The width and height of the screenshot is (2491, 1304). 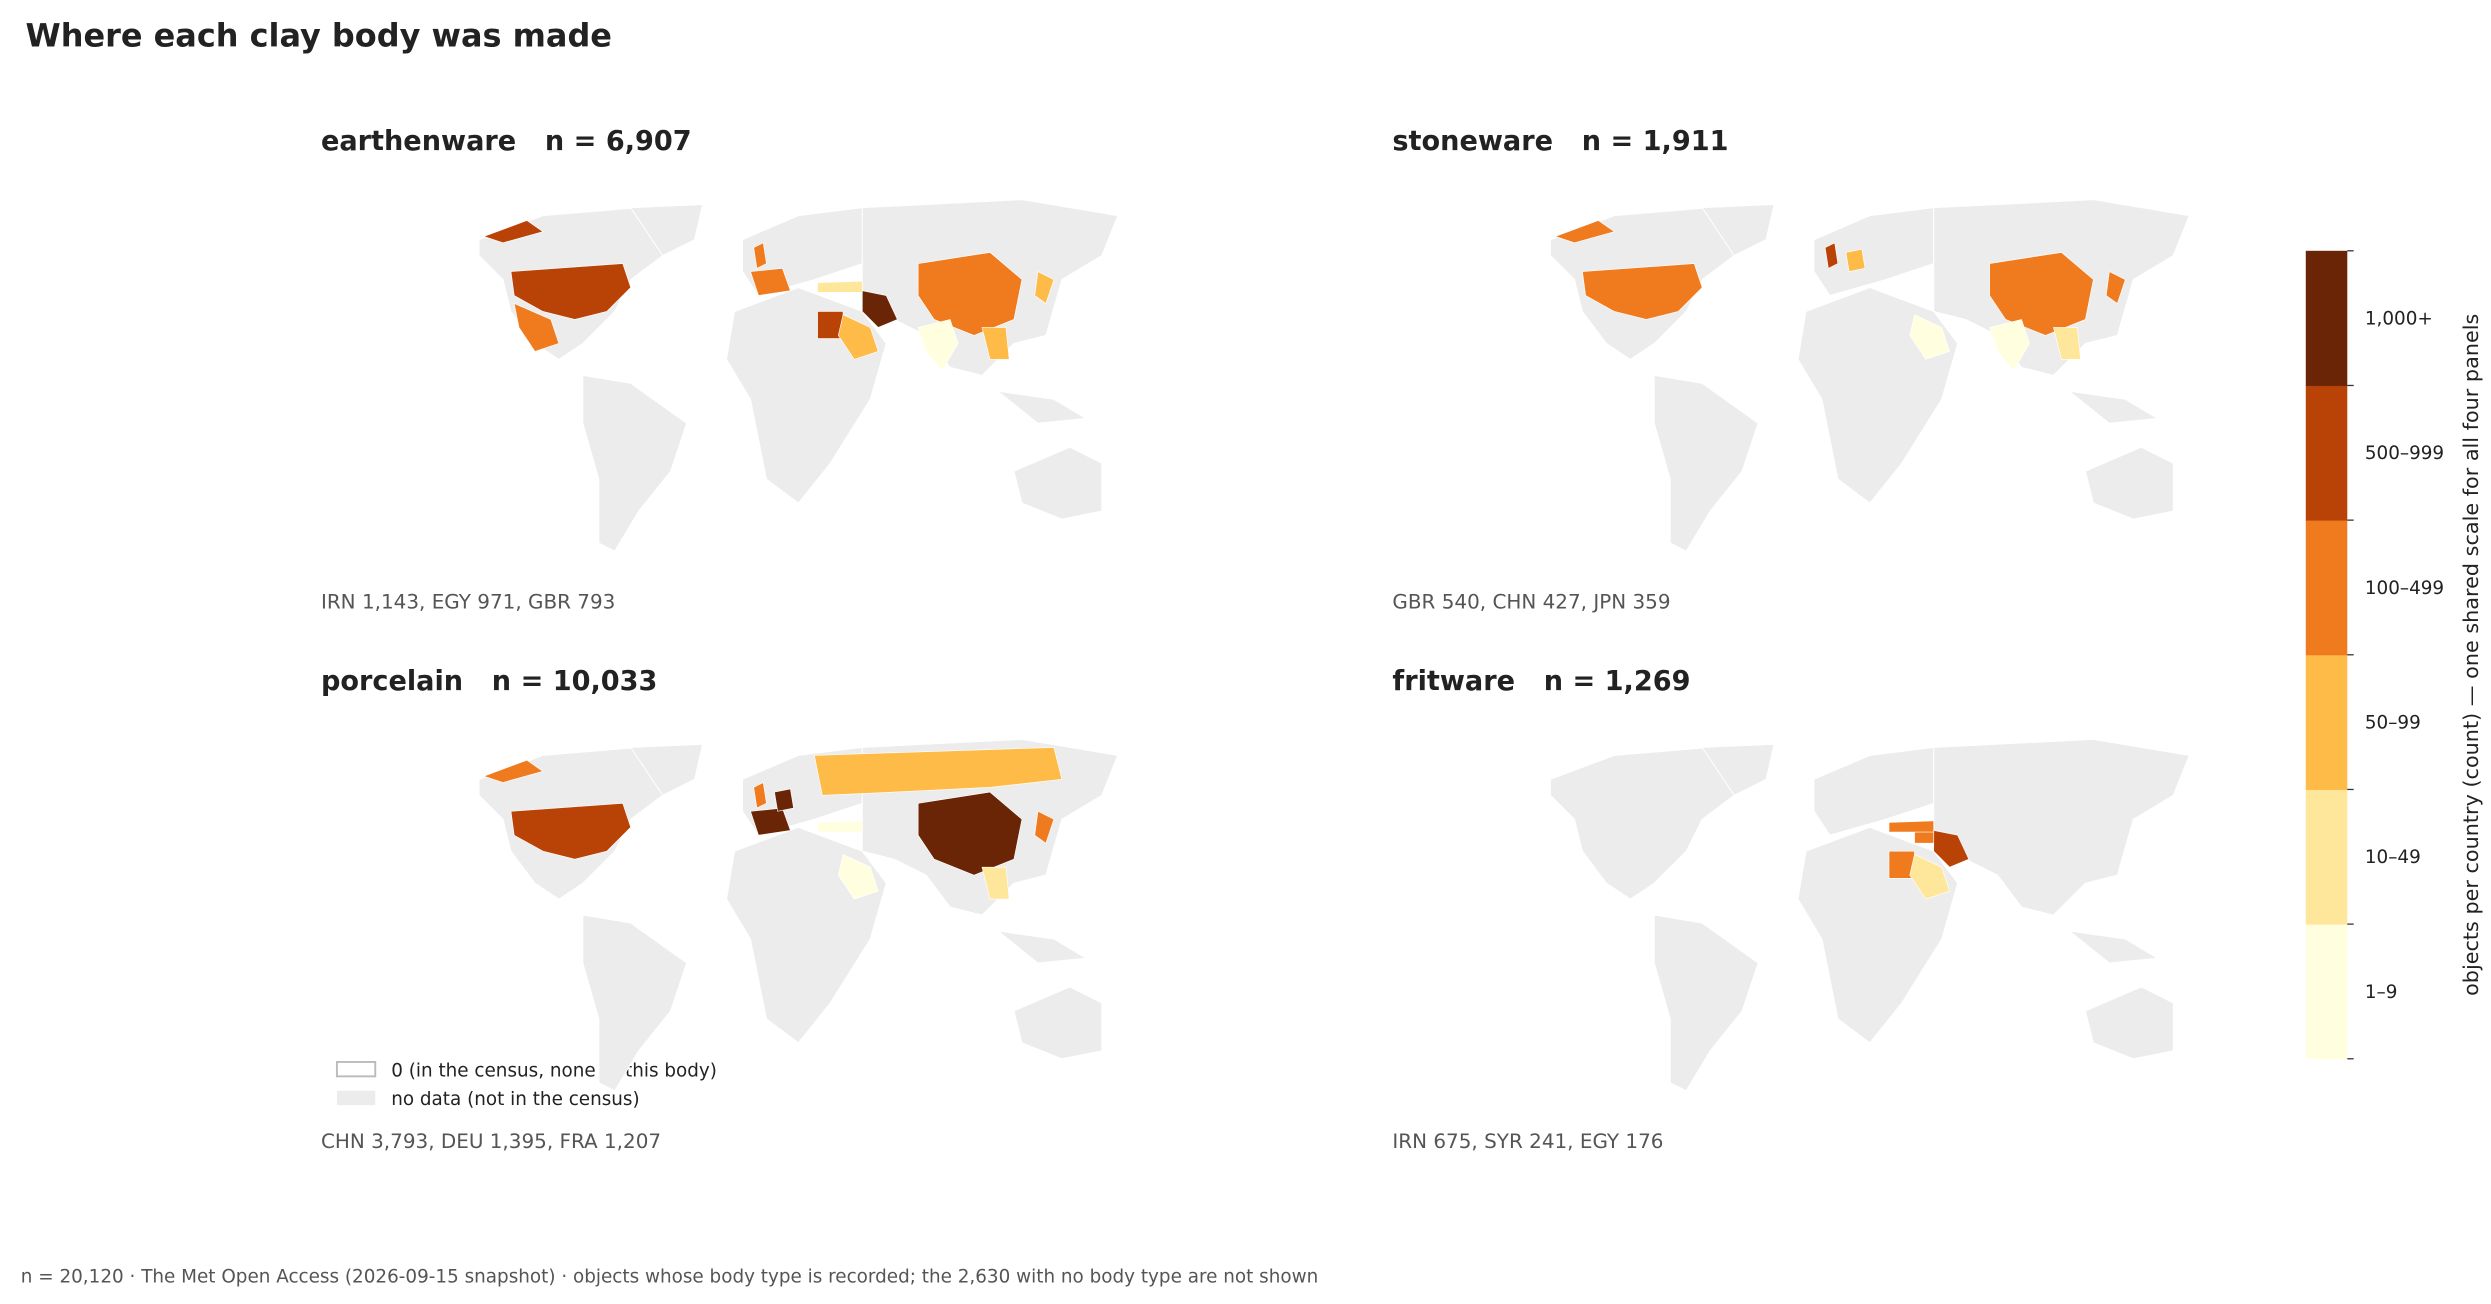 I want to click on panel-title: stoneware, so click(x=1472, y=141).